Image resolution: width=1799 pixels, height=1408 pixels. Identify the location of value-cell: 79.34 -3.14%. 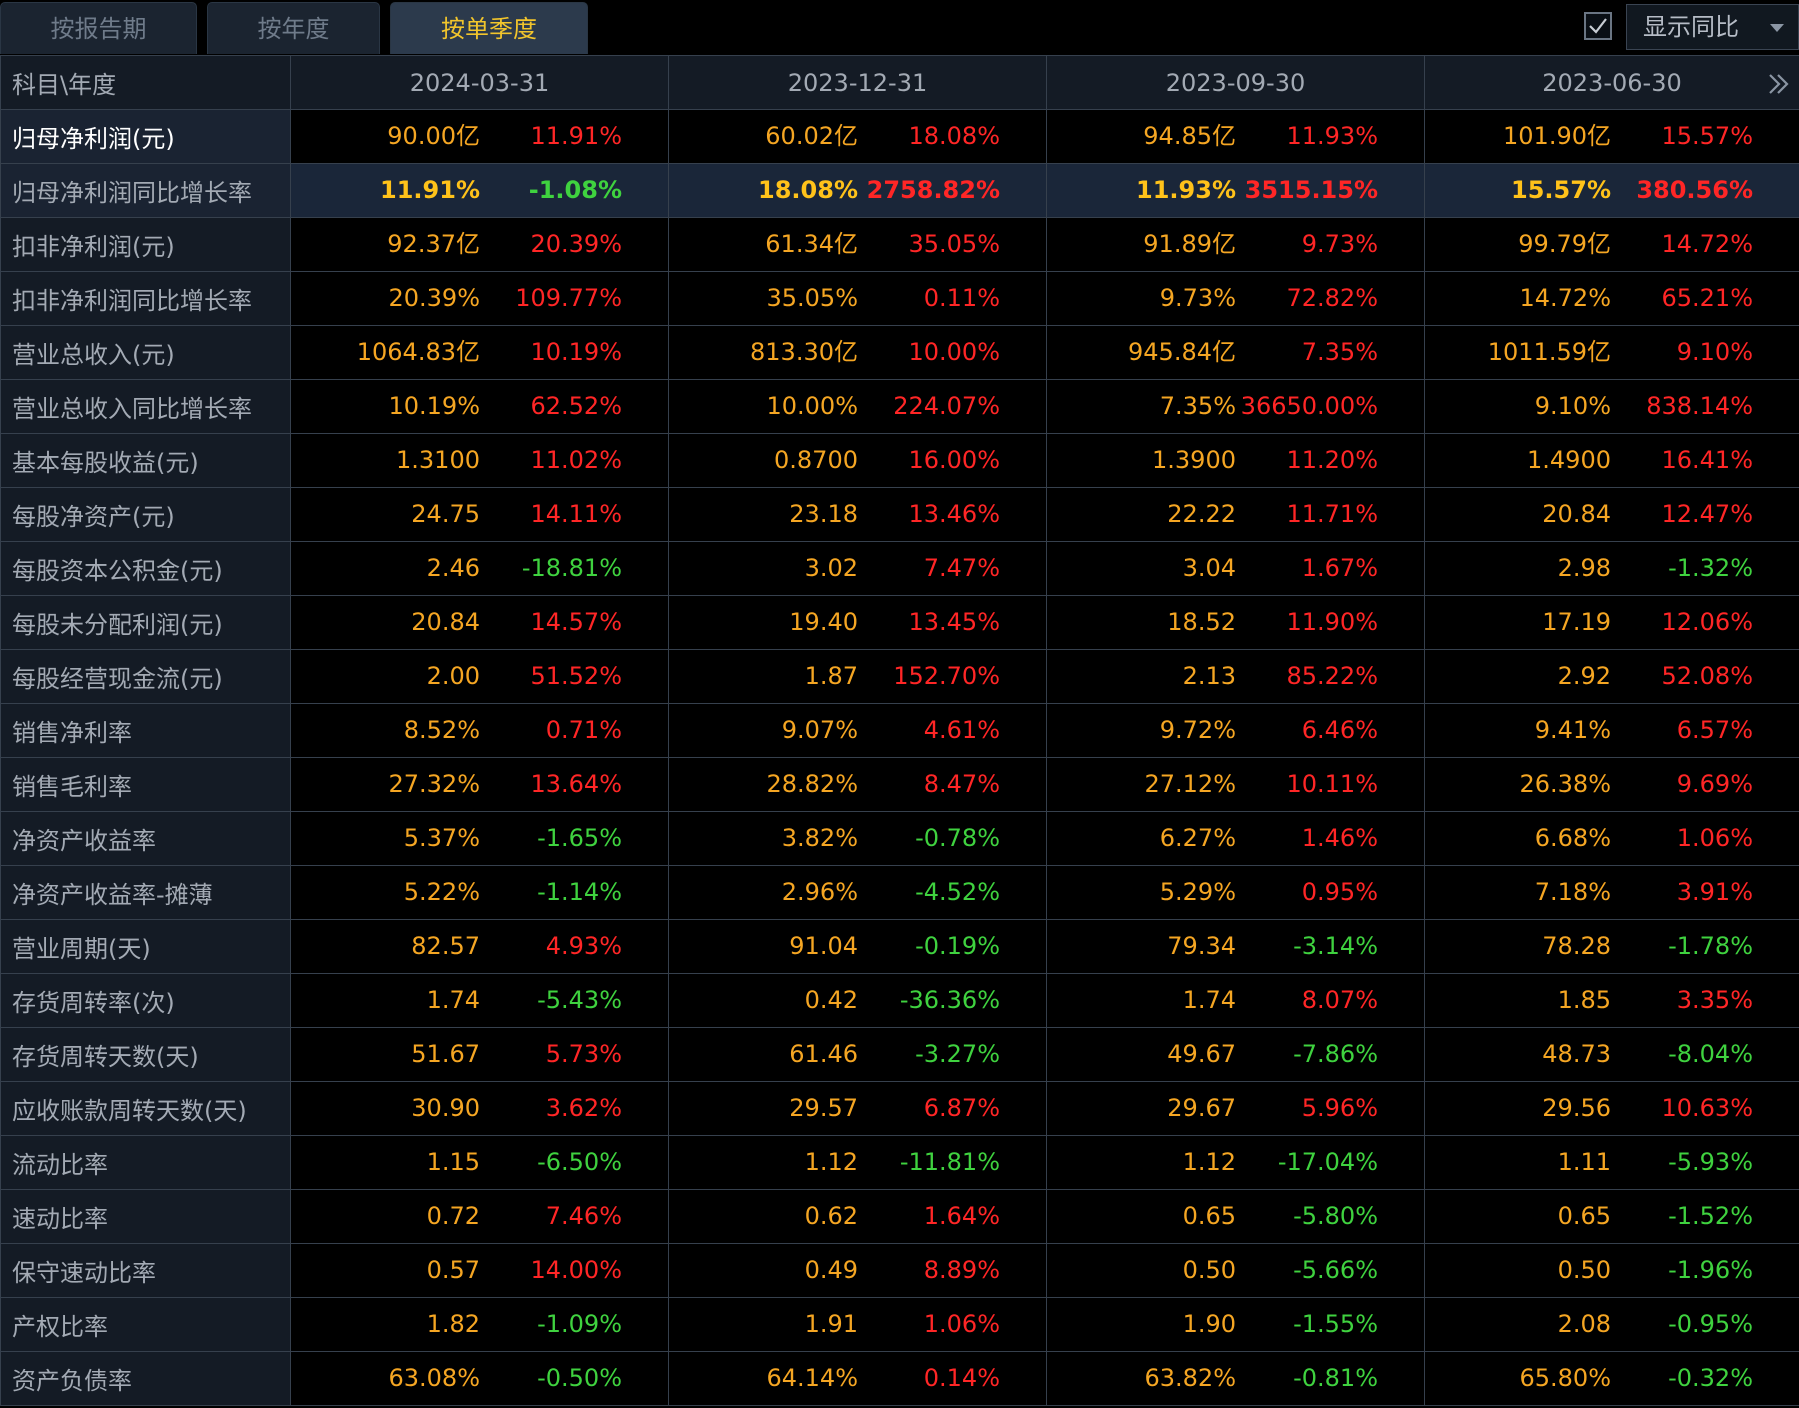
(1235, 946).